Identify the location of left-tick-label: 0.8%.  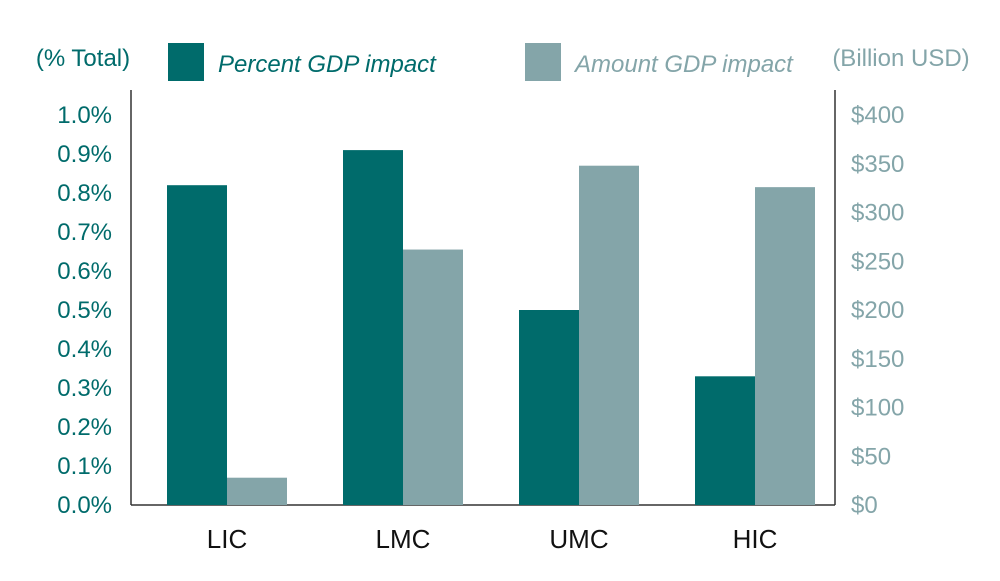
(84, 193).